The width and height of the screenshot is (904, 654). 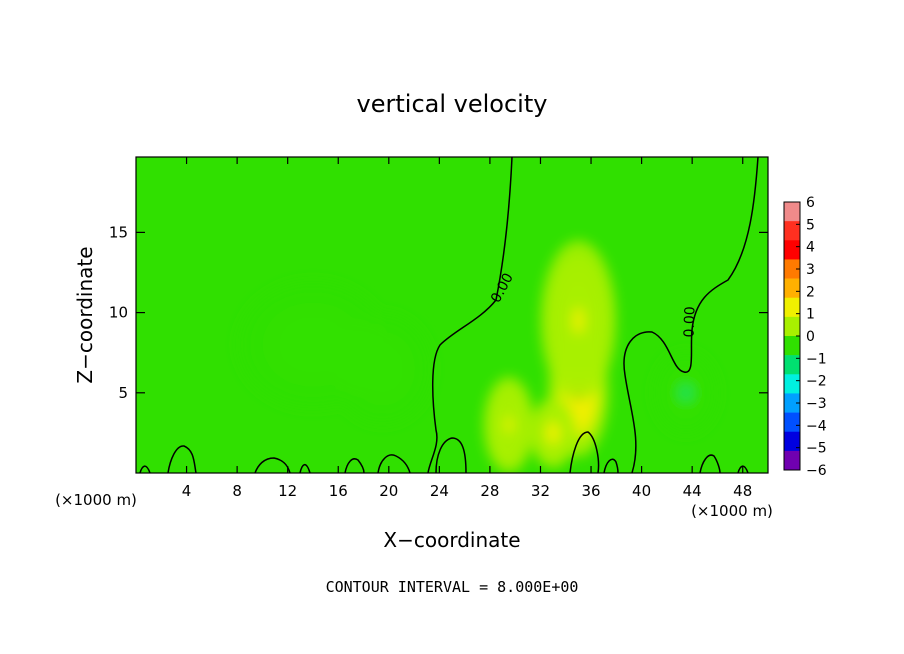 I want to click on y-tick-label: 5, so click(x=123, y=393).